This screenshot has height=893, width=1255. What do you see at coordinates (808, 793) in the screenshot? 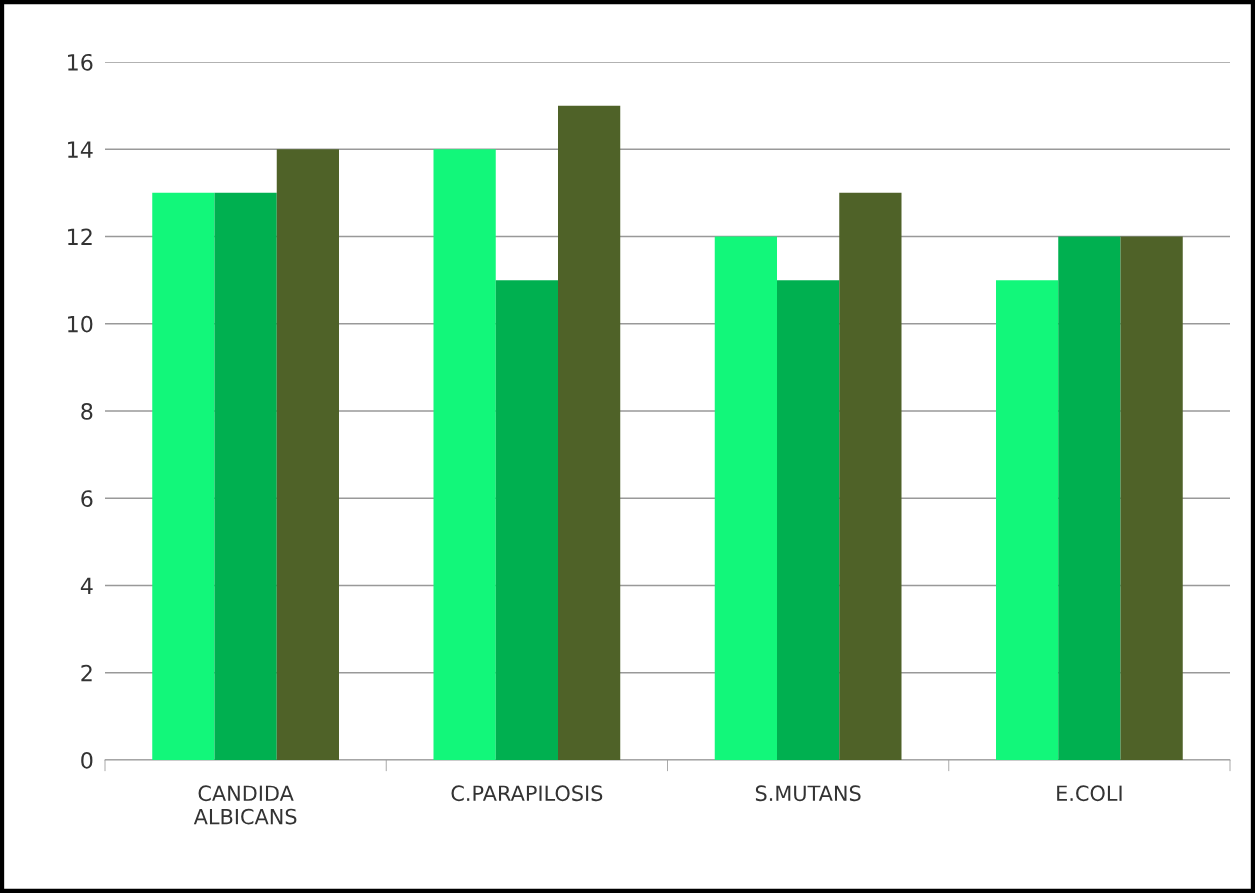
I see `x-tick-label: S.MUTANS` at bounding box center [808, 793].